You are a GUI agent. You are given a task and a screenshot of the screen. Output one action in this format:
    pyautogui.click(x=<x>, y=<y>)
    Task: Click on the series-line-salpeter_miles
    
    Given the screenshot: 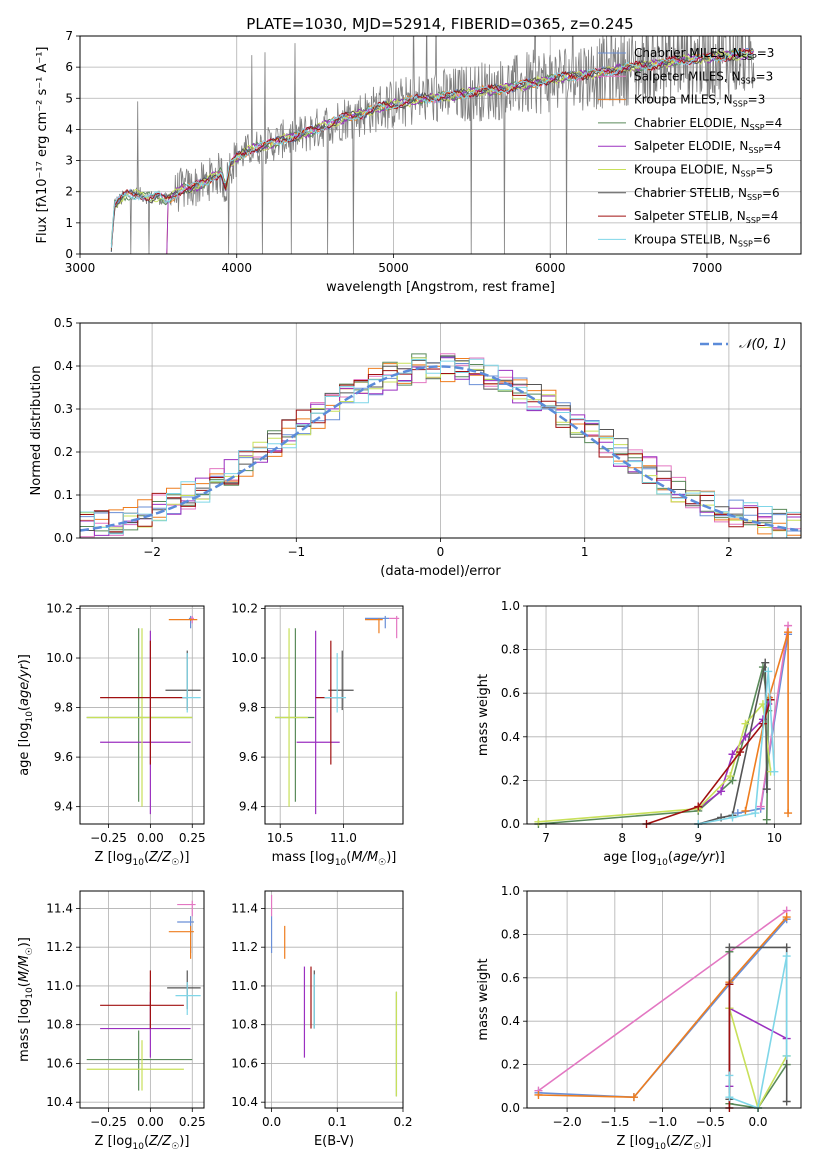 What is the action you would take?
    pyautogui.click(x=774, y=716)
    